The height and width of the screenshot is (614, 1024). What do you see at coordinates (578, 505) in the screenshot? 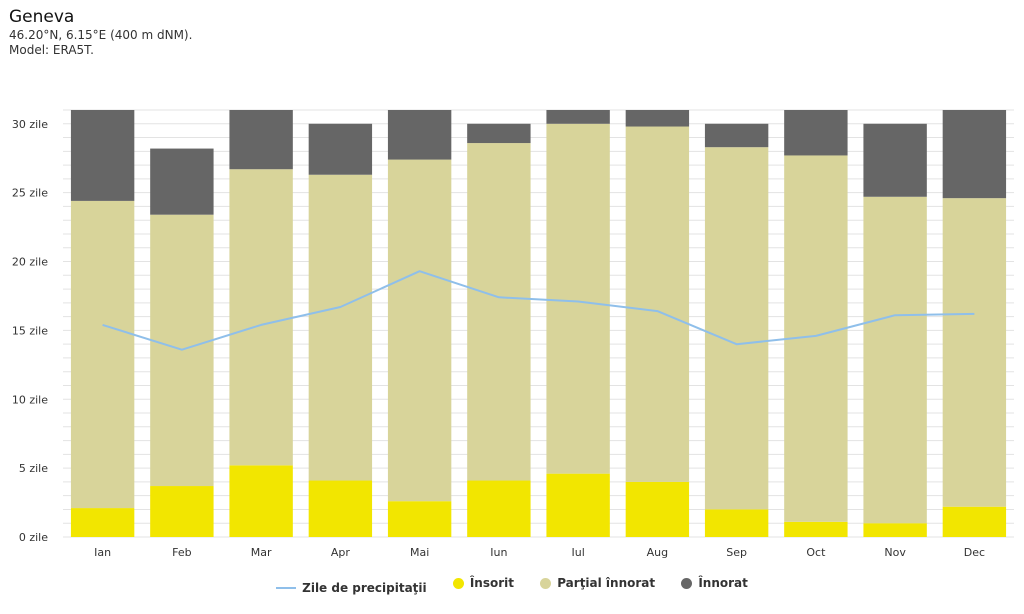
I see `bar-sunny-iul` at bounding box center [578, 505].